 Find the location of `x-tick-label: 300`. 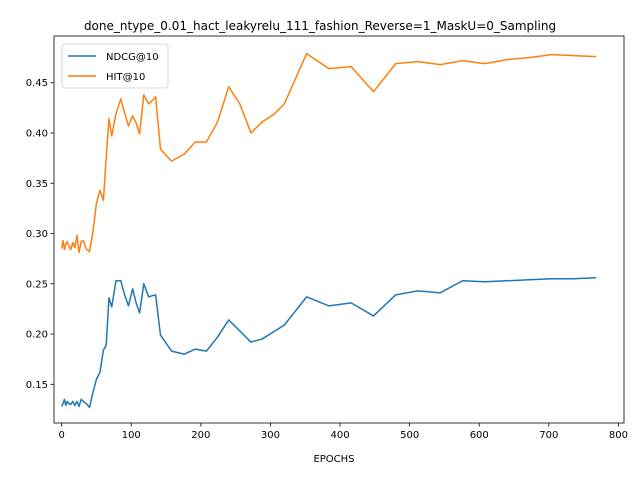

x-tick-label: 300 is located at coordinates (270, 435).